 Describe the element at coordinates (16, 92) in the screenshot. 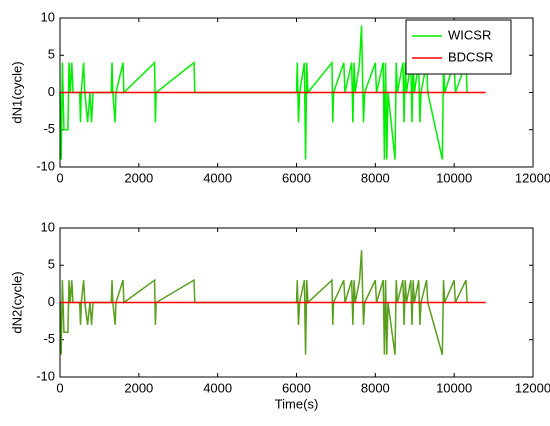

I see `y-axis-label: dN1(cycle)` at that location.